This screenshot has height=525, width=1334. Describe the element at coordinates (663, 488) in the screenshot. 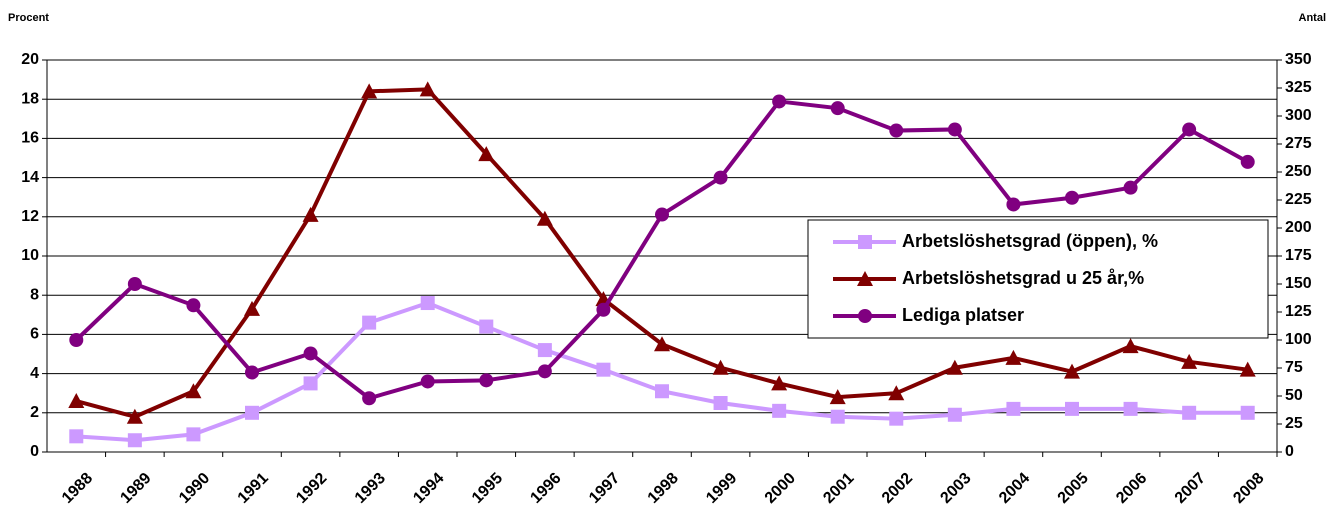

I see `x-tick-label: 1998` at that location.